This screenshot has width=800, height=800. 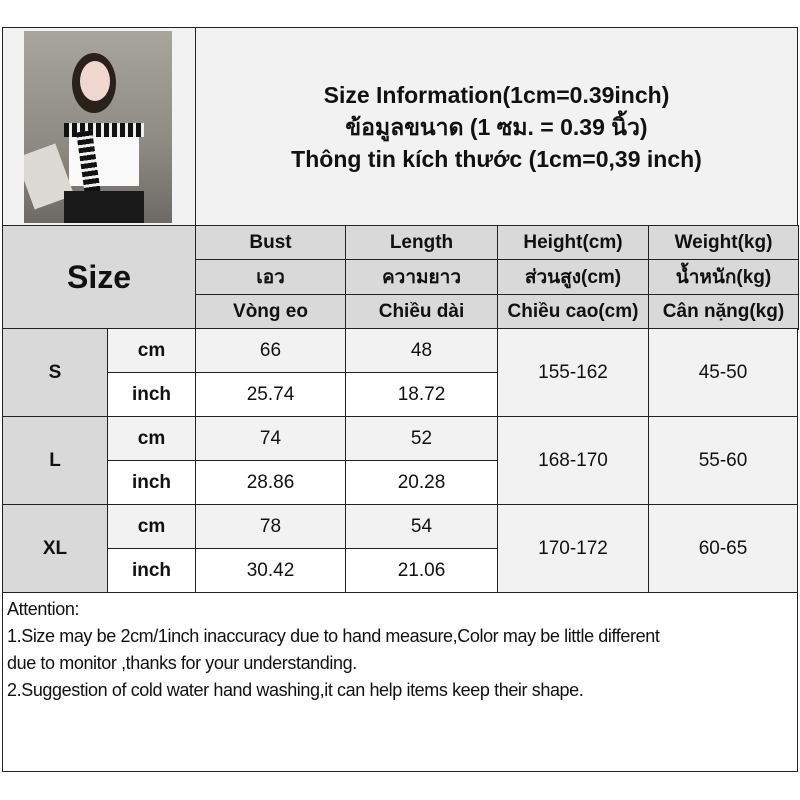 I want to click on length-cm: 52, so click(x=421, y=438).